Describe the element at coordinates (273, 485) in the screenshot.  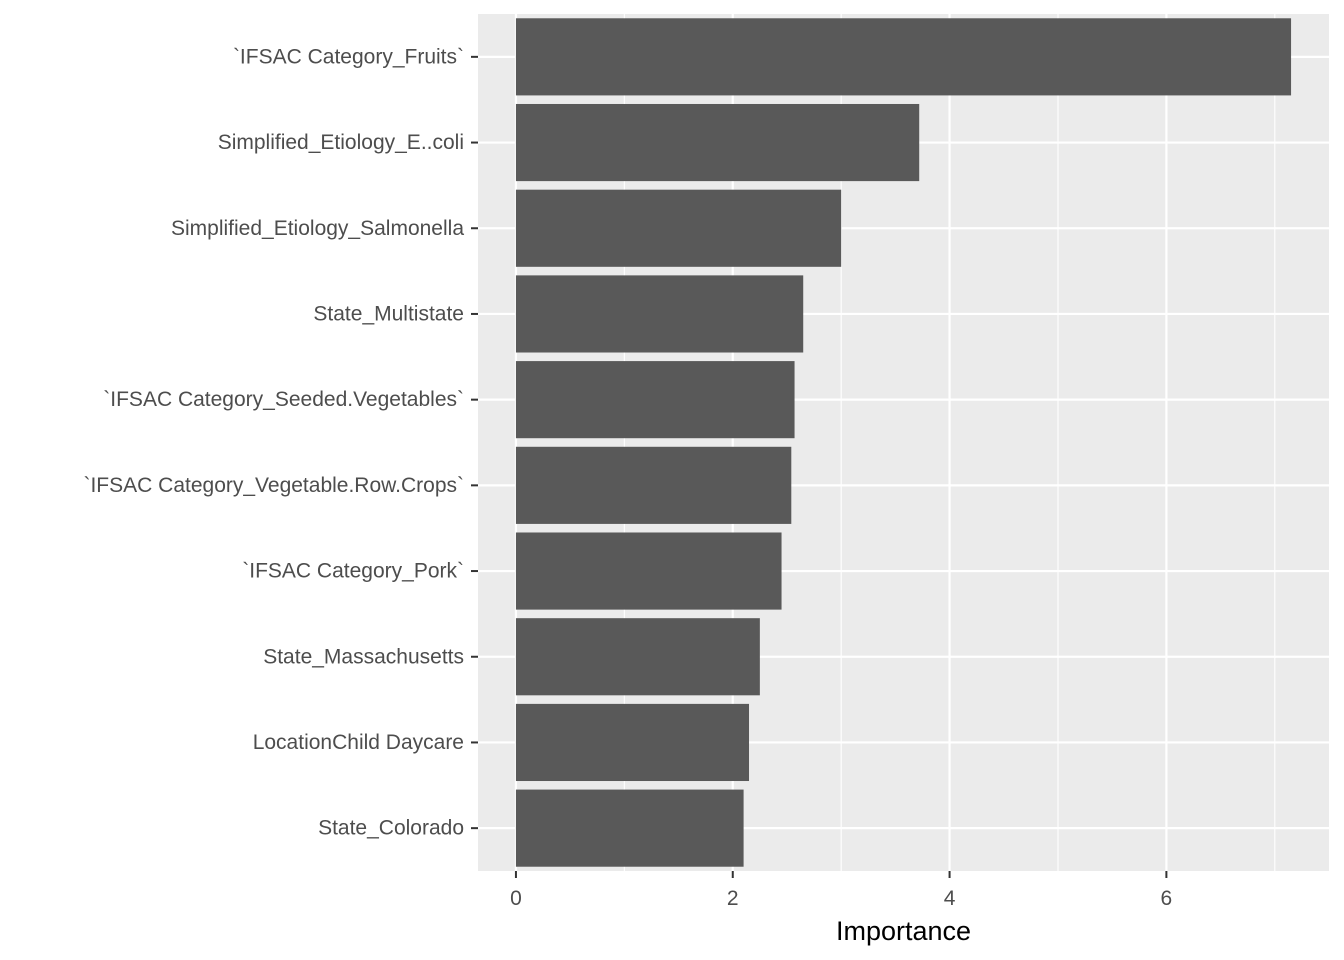
I see `y-tick-label: `IFSAC Category_Vegetable.Row.Crops`` at that location.